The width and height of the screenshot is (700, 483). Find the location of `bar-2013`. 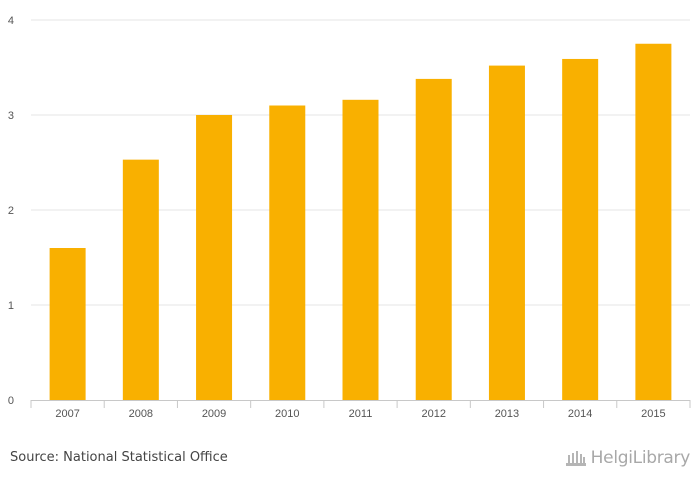

bar-2013 is located at coordinates (506, 232).